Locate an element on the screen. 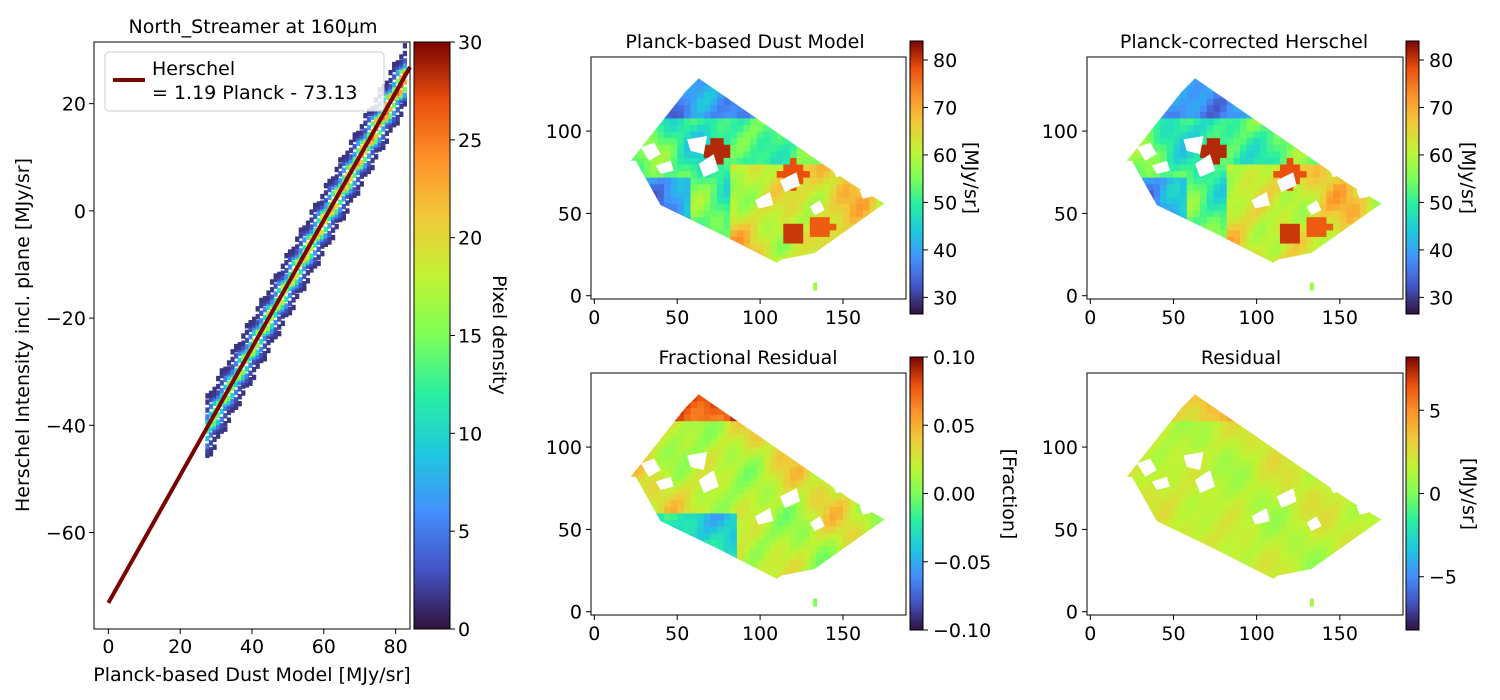 This screenshot has height=700, width=1500. map-title: Residual is located at coordinates (1241, 358).